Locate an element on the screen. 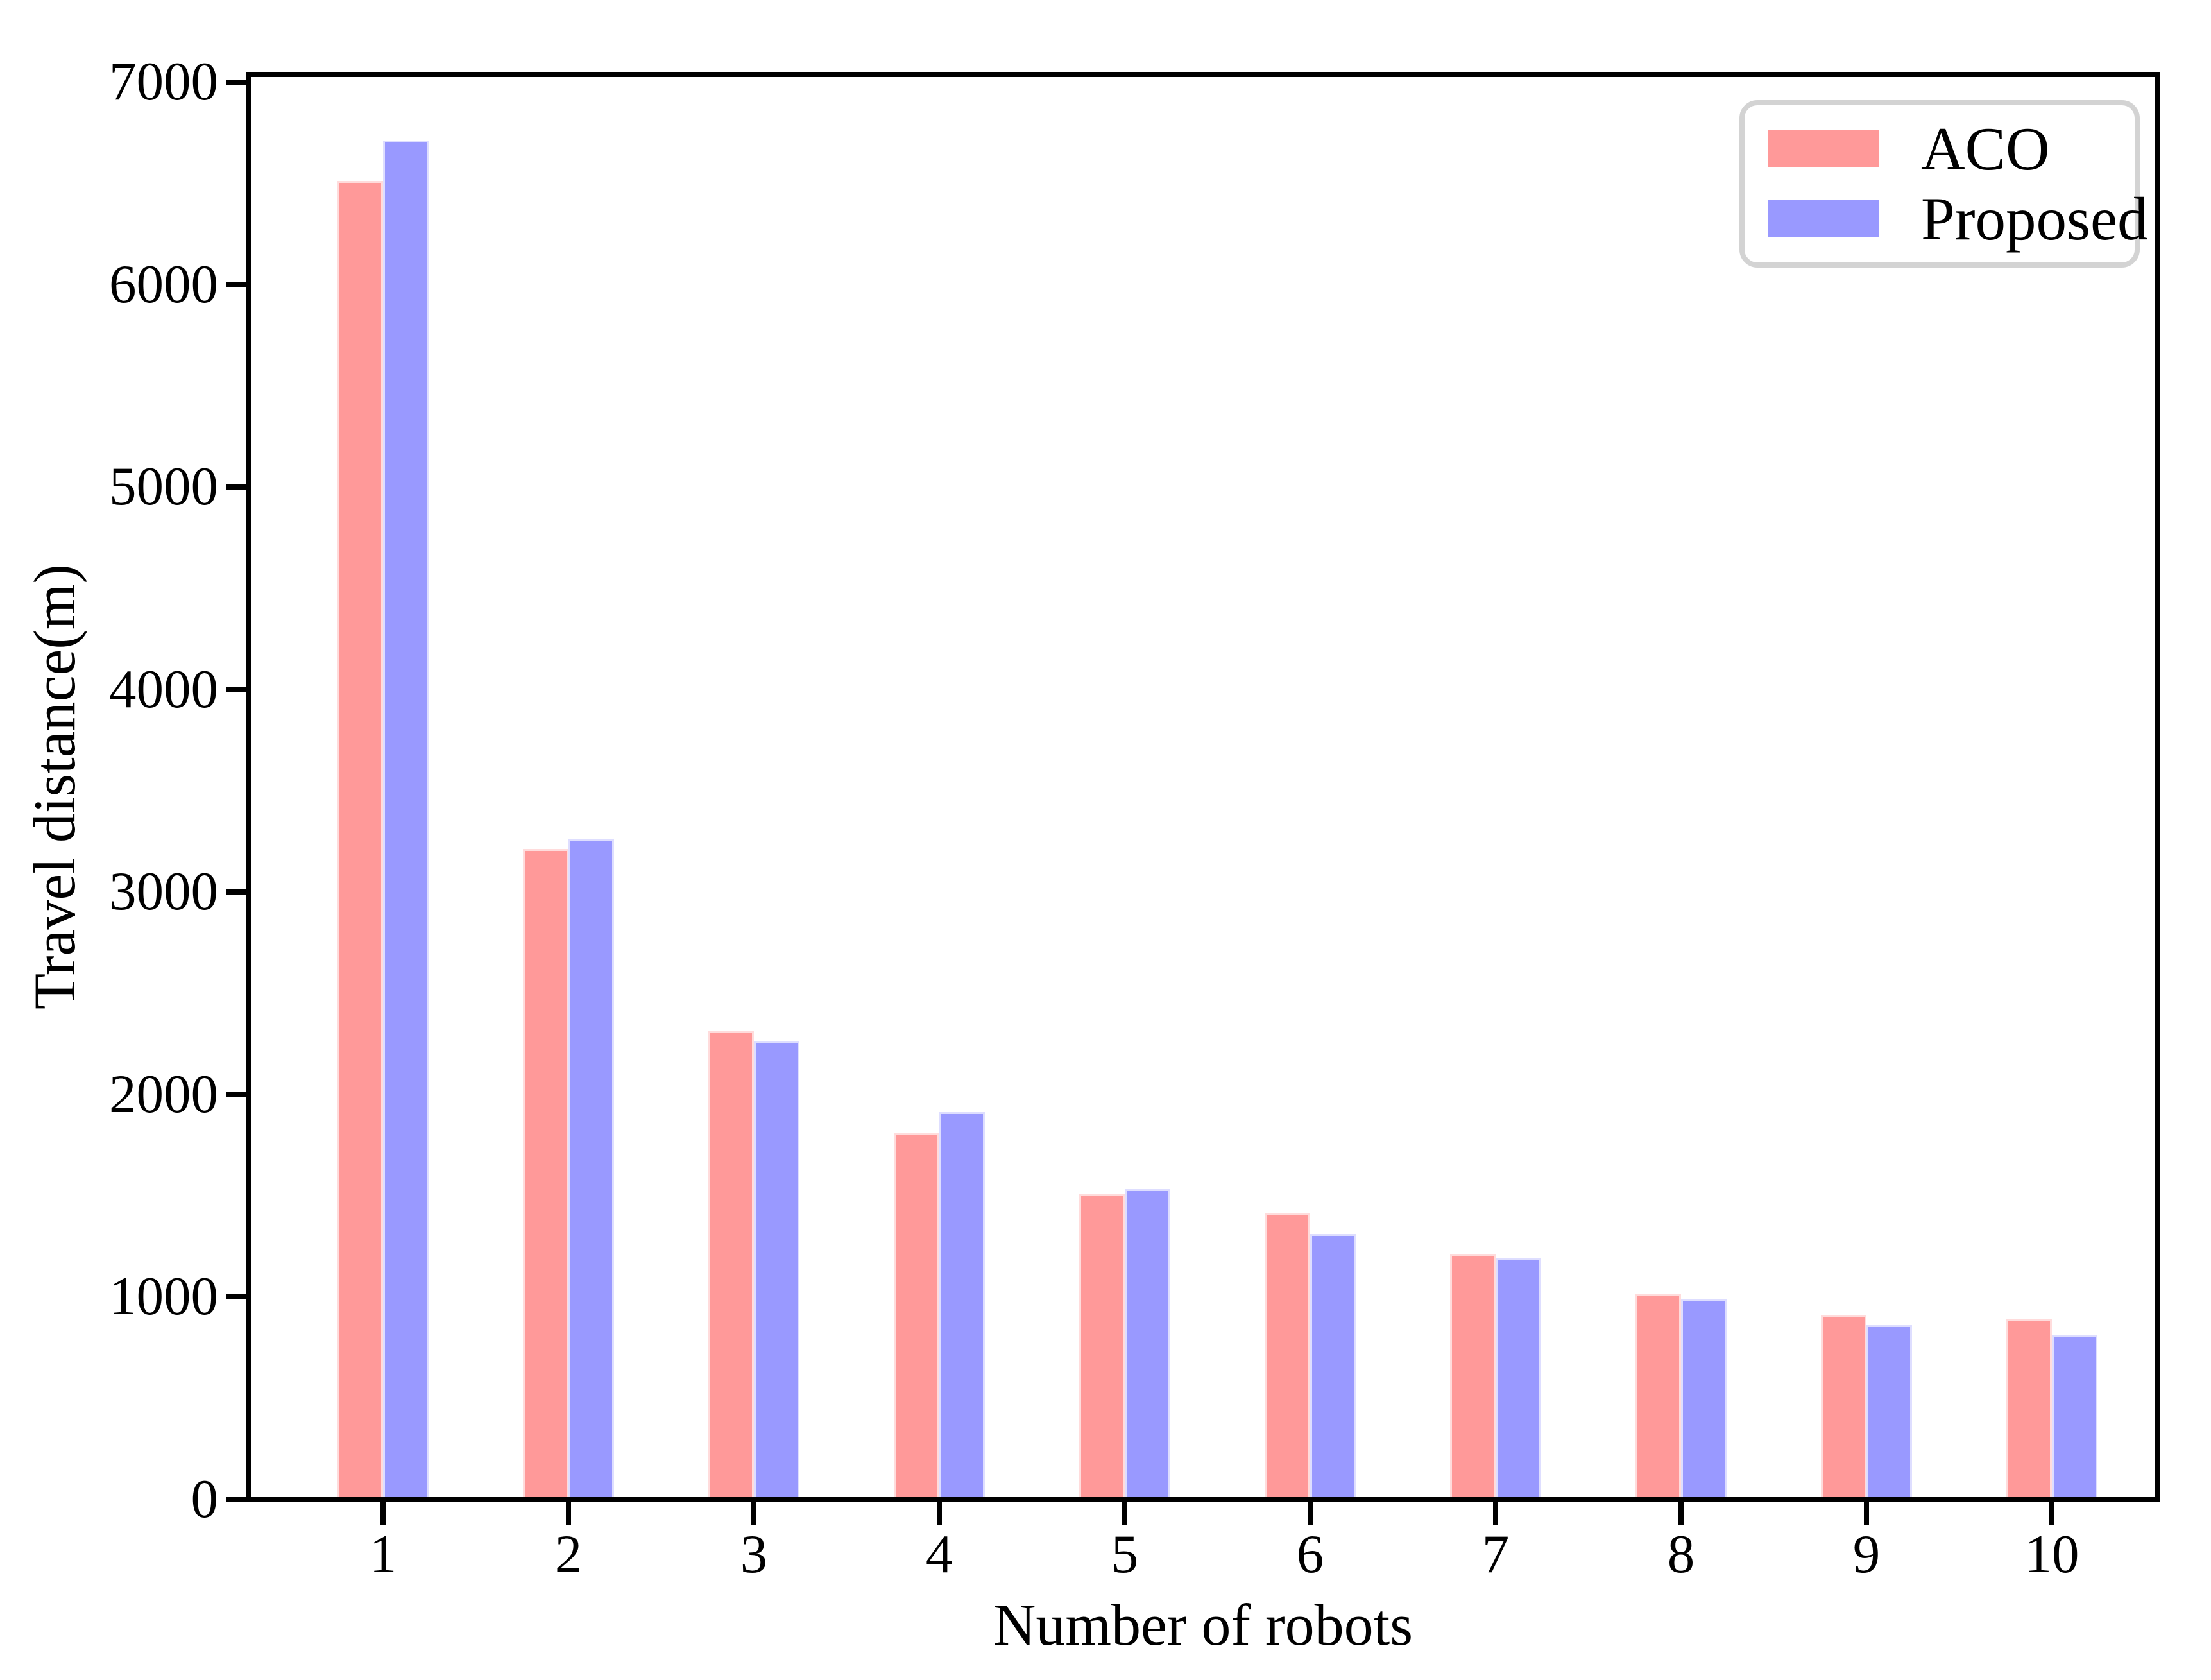 Image resolution: width=2211 pixels, height=1680 pixels. x-tick-label-1: 1 is located at coordinates (383, 1554).